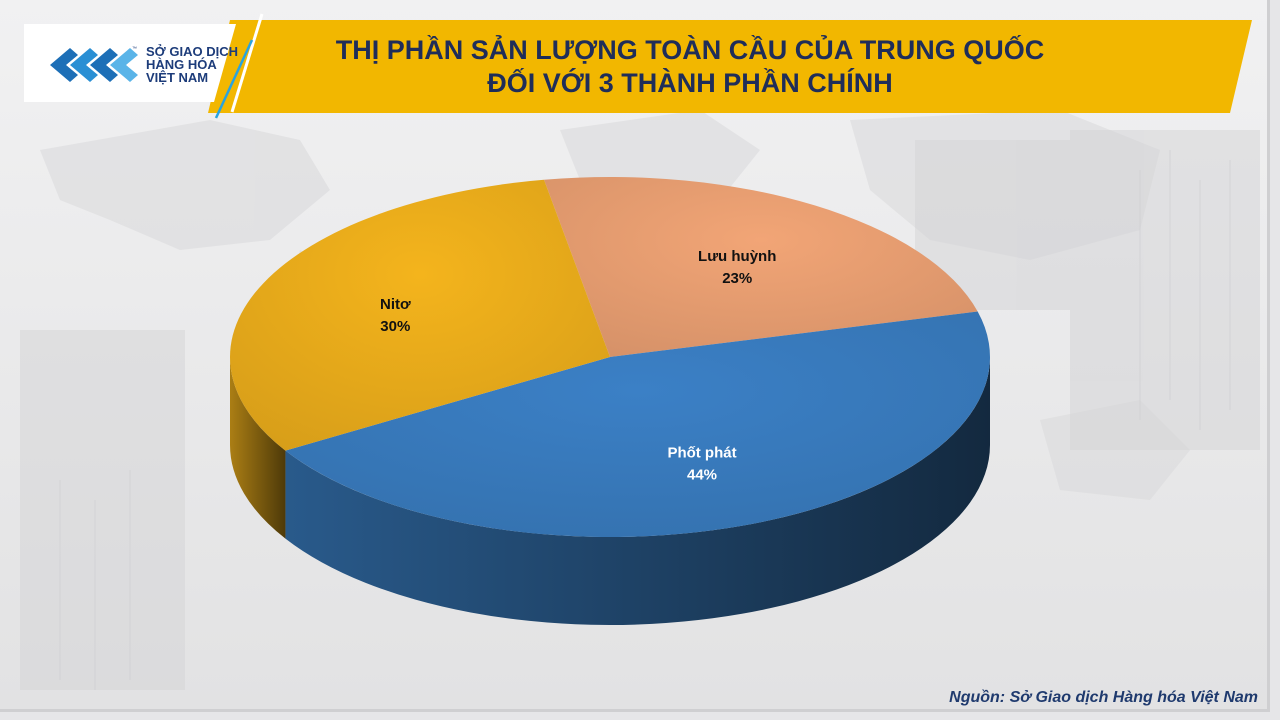 This screenshot has width=1280, height=720. I want to click on trademark-mark: ™, so click(134, 49).